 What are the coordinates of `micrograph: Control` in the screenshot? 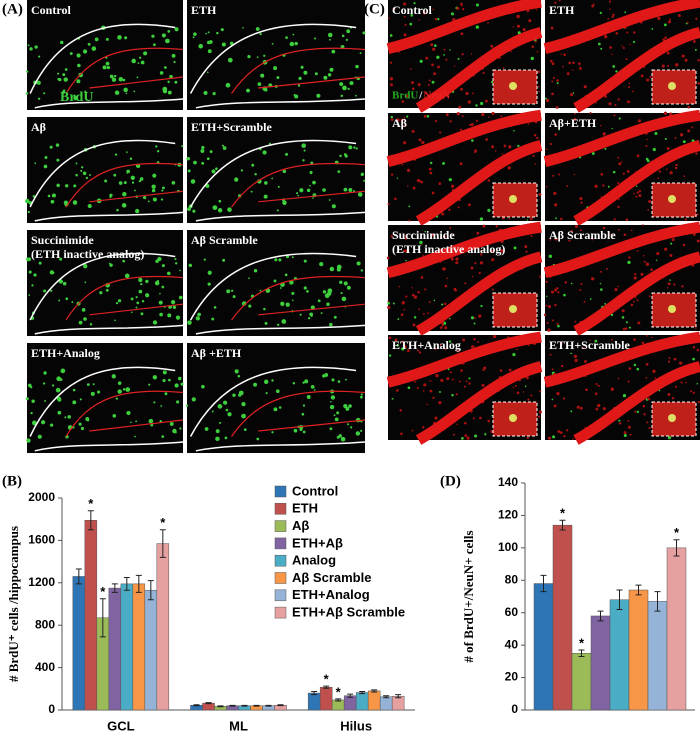 It's located at (464, 56).